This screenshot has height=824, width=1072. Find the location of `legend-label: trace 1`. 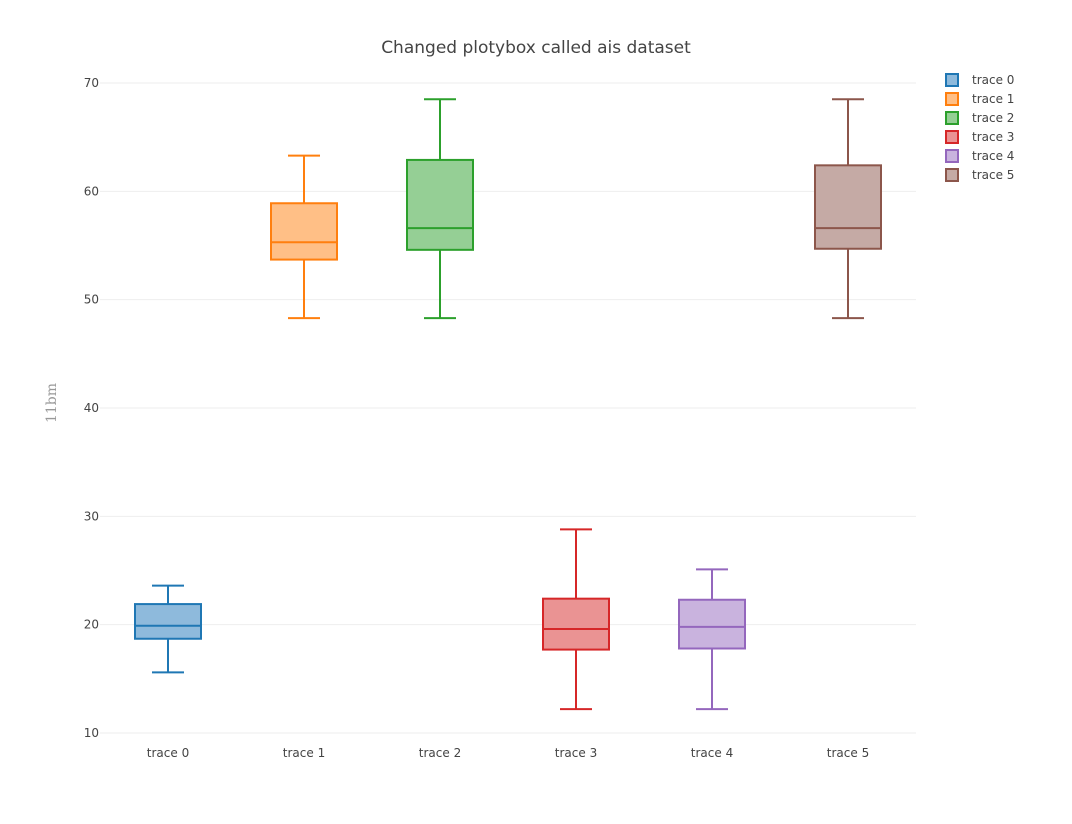

legend-label: trace 1 is located at coordinates (993, 99).